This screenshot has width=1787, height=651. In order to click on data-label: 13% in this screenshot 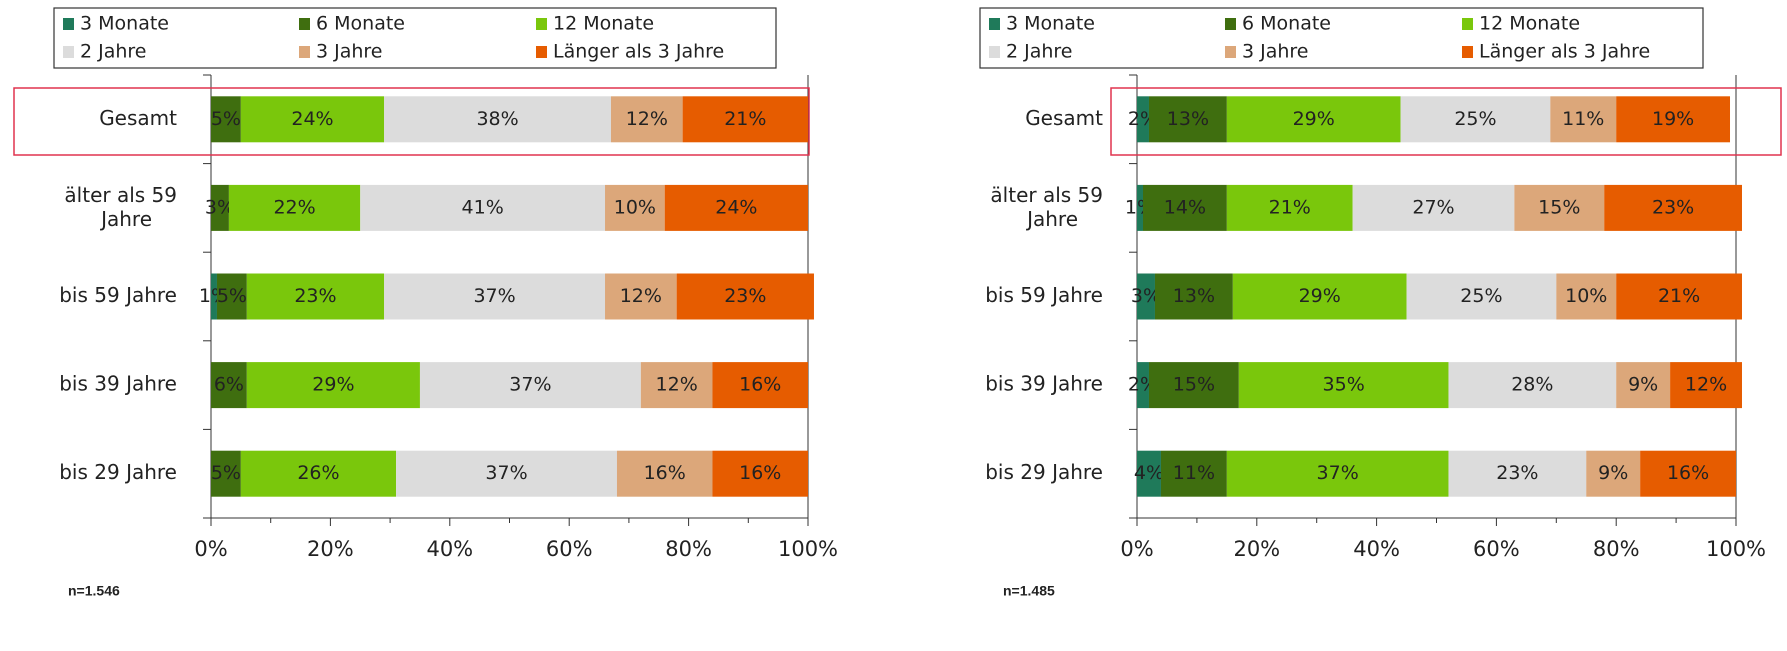, I will do `click(1194, 296)`.